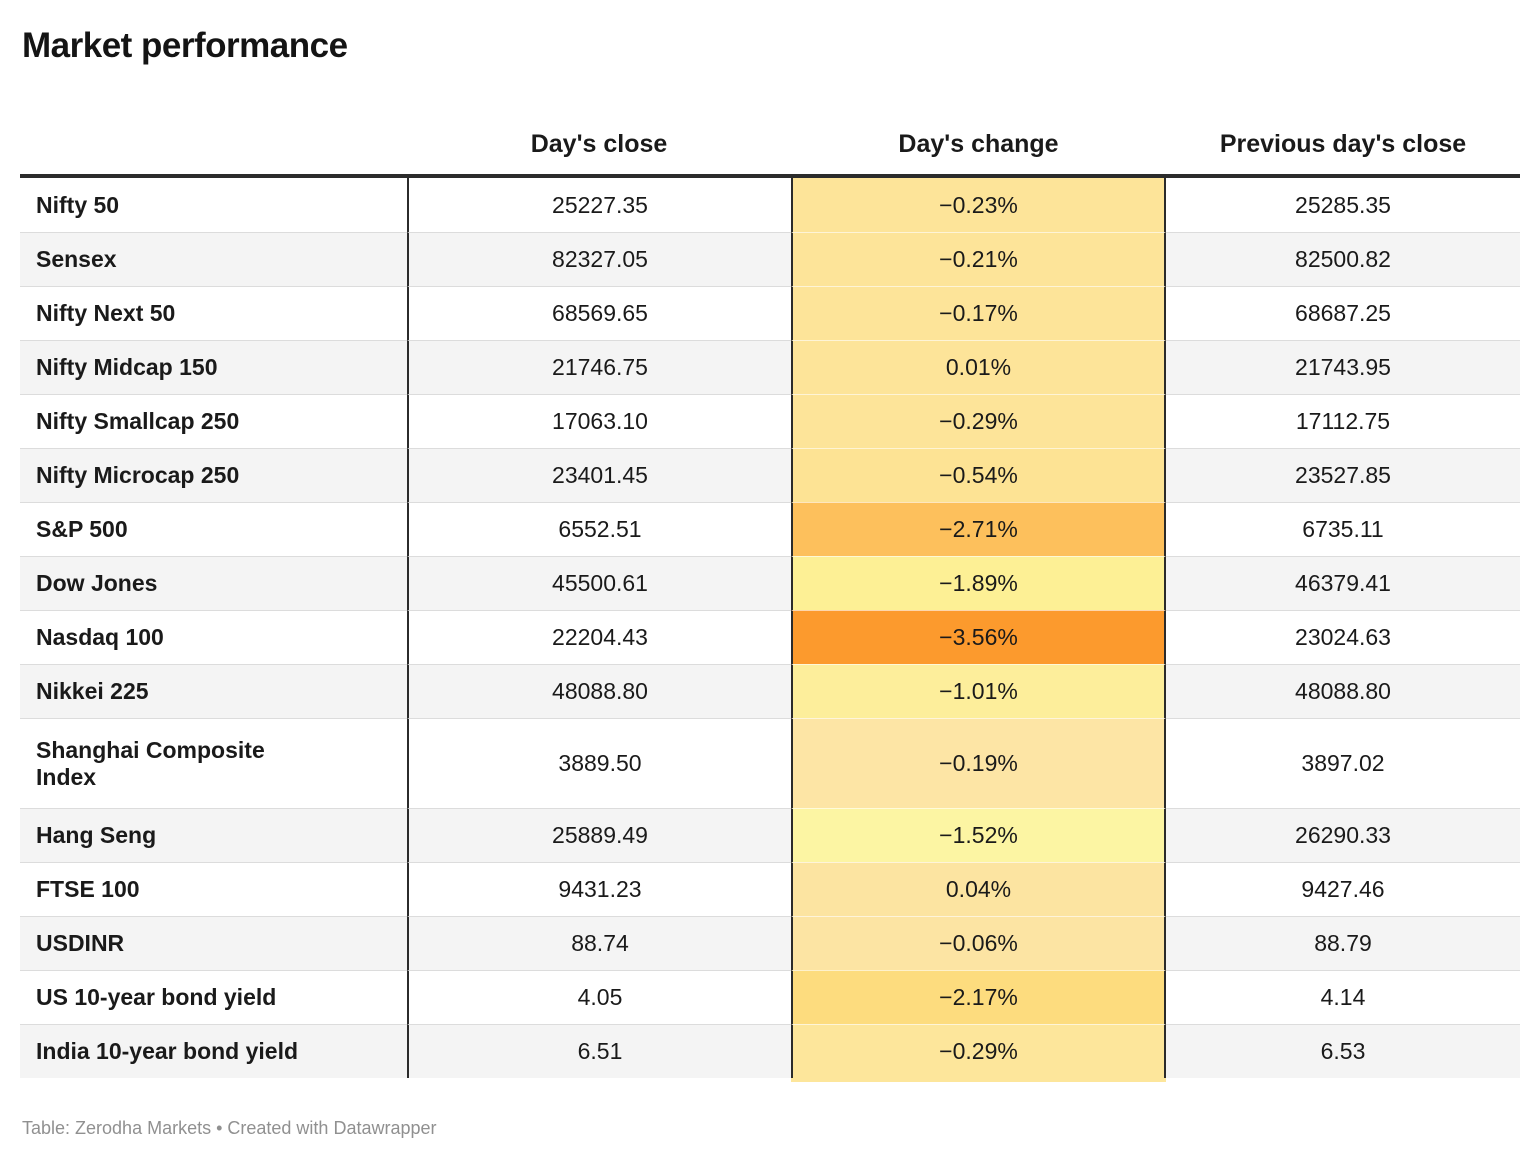  What do you see at coordinates (1343, 367) in the screenshot?
I see `prev-close-value: 21743.95` at bounding box center [1343, 367].